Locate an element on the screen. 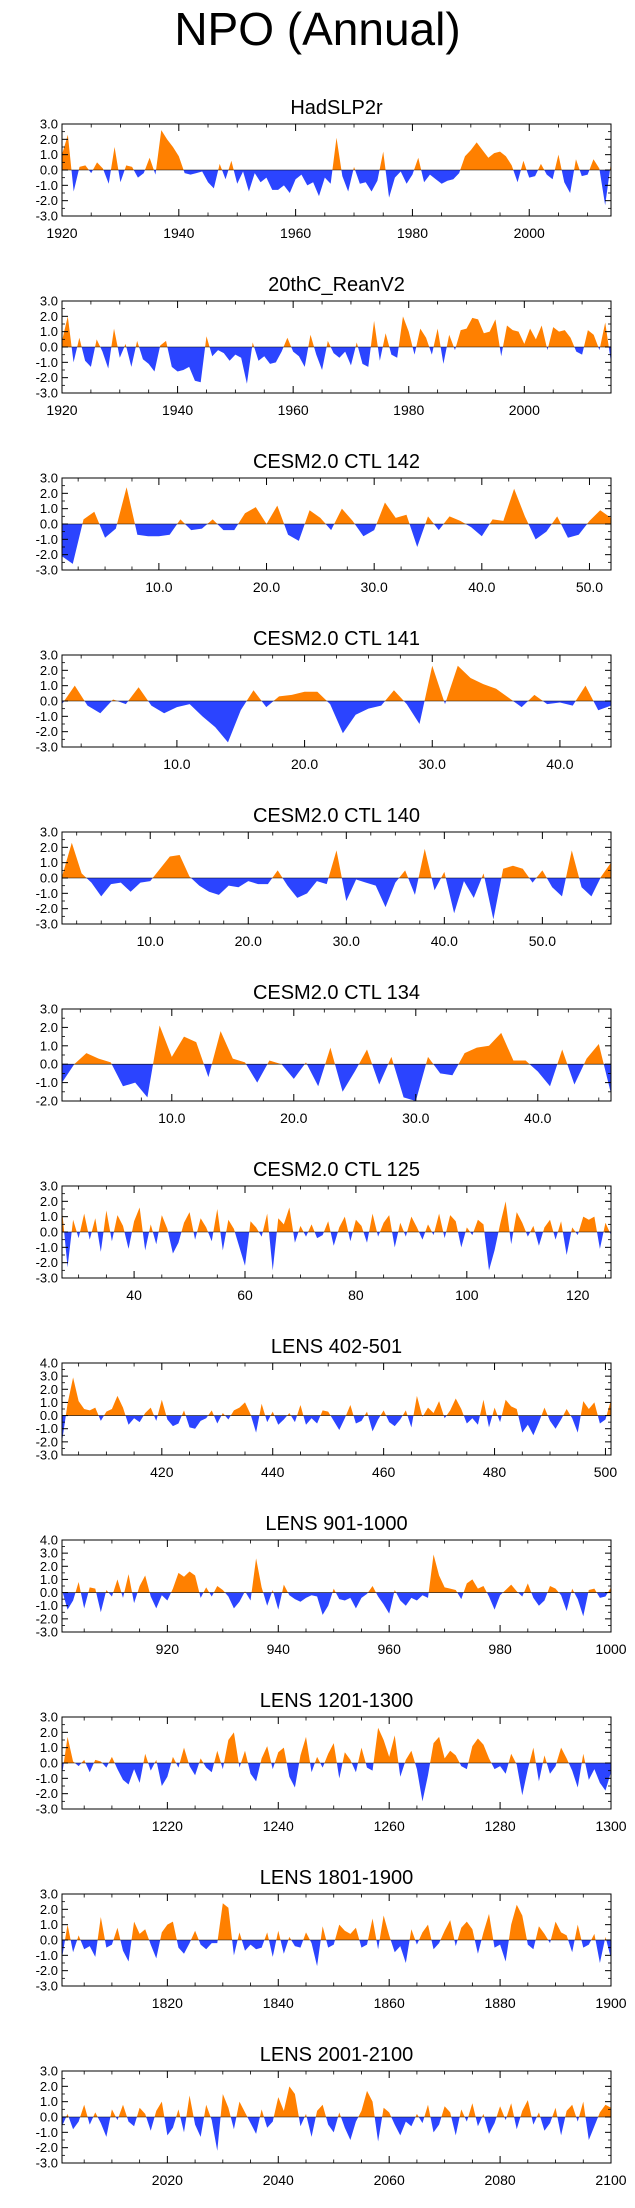  panel-title: CESM2.0 CTL 125 is located at coordinates (336, 1170).